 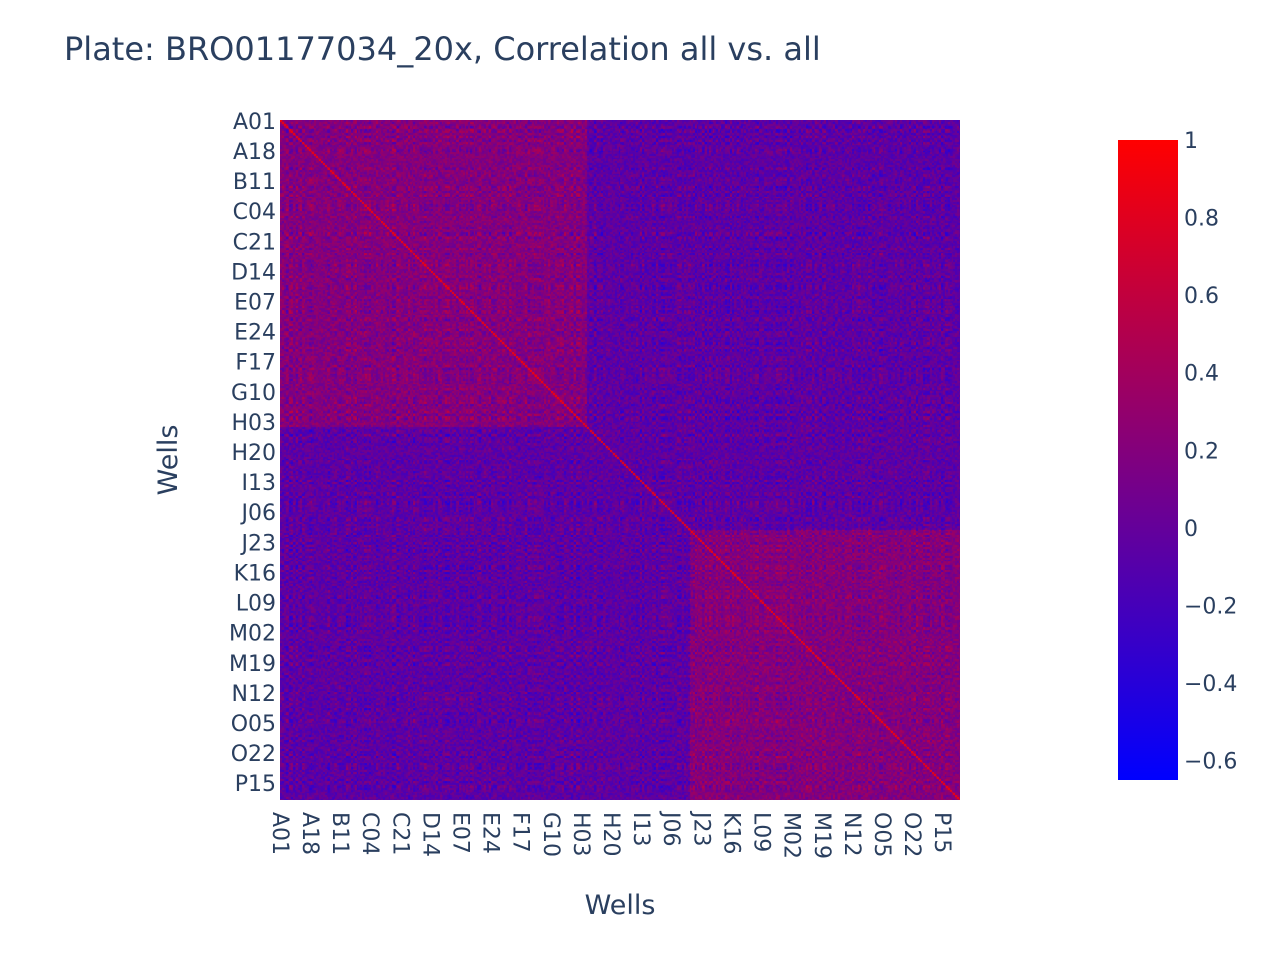 I want to click on y-tick-label: E24, so click(x=255, y=333).